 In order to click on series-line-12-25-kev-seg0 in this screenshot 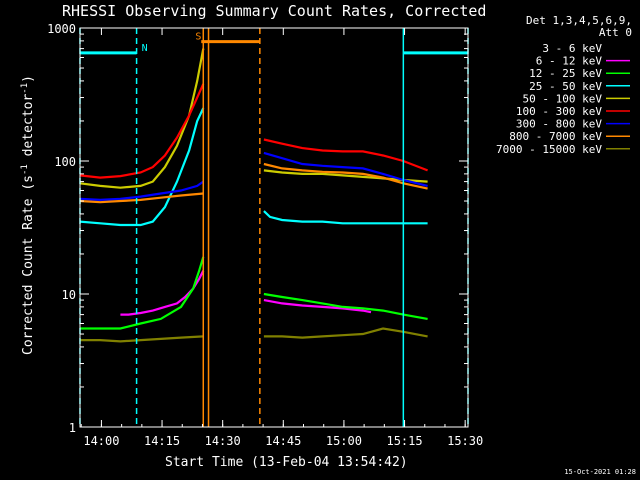, I will do `click(142, 293)`.